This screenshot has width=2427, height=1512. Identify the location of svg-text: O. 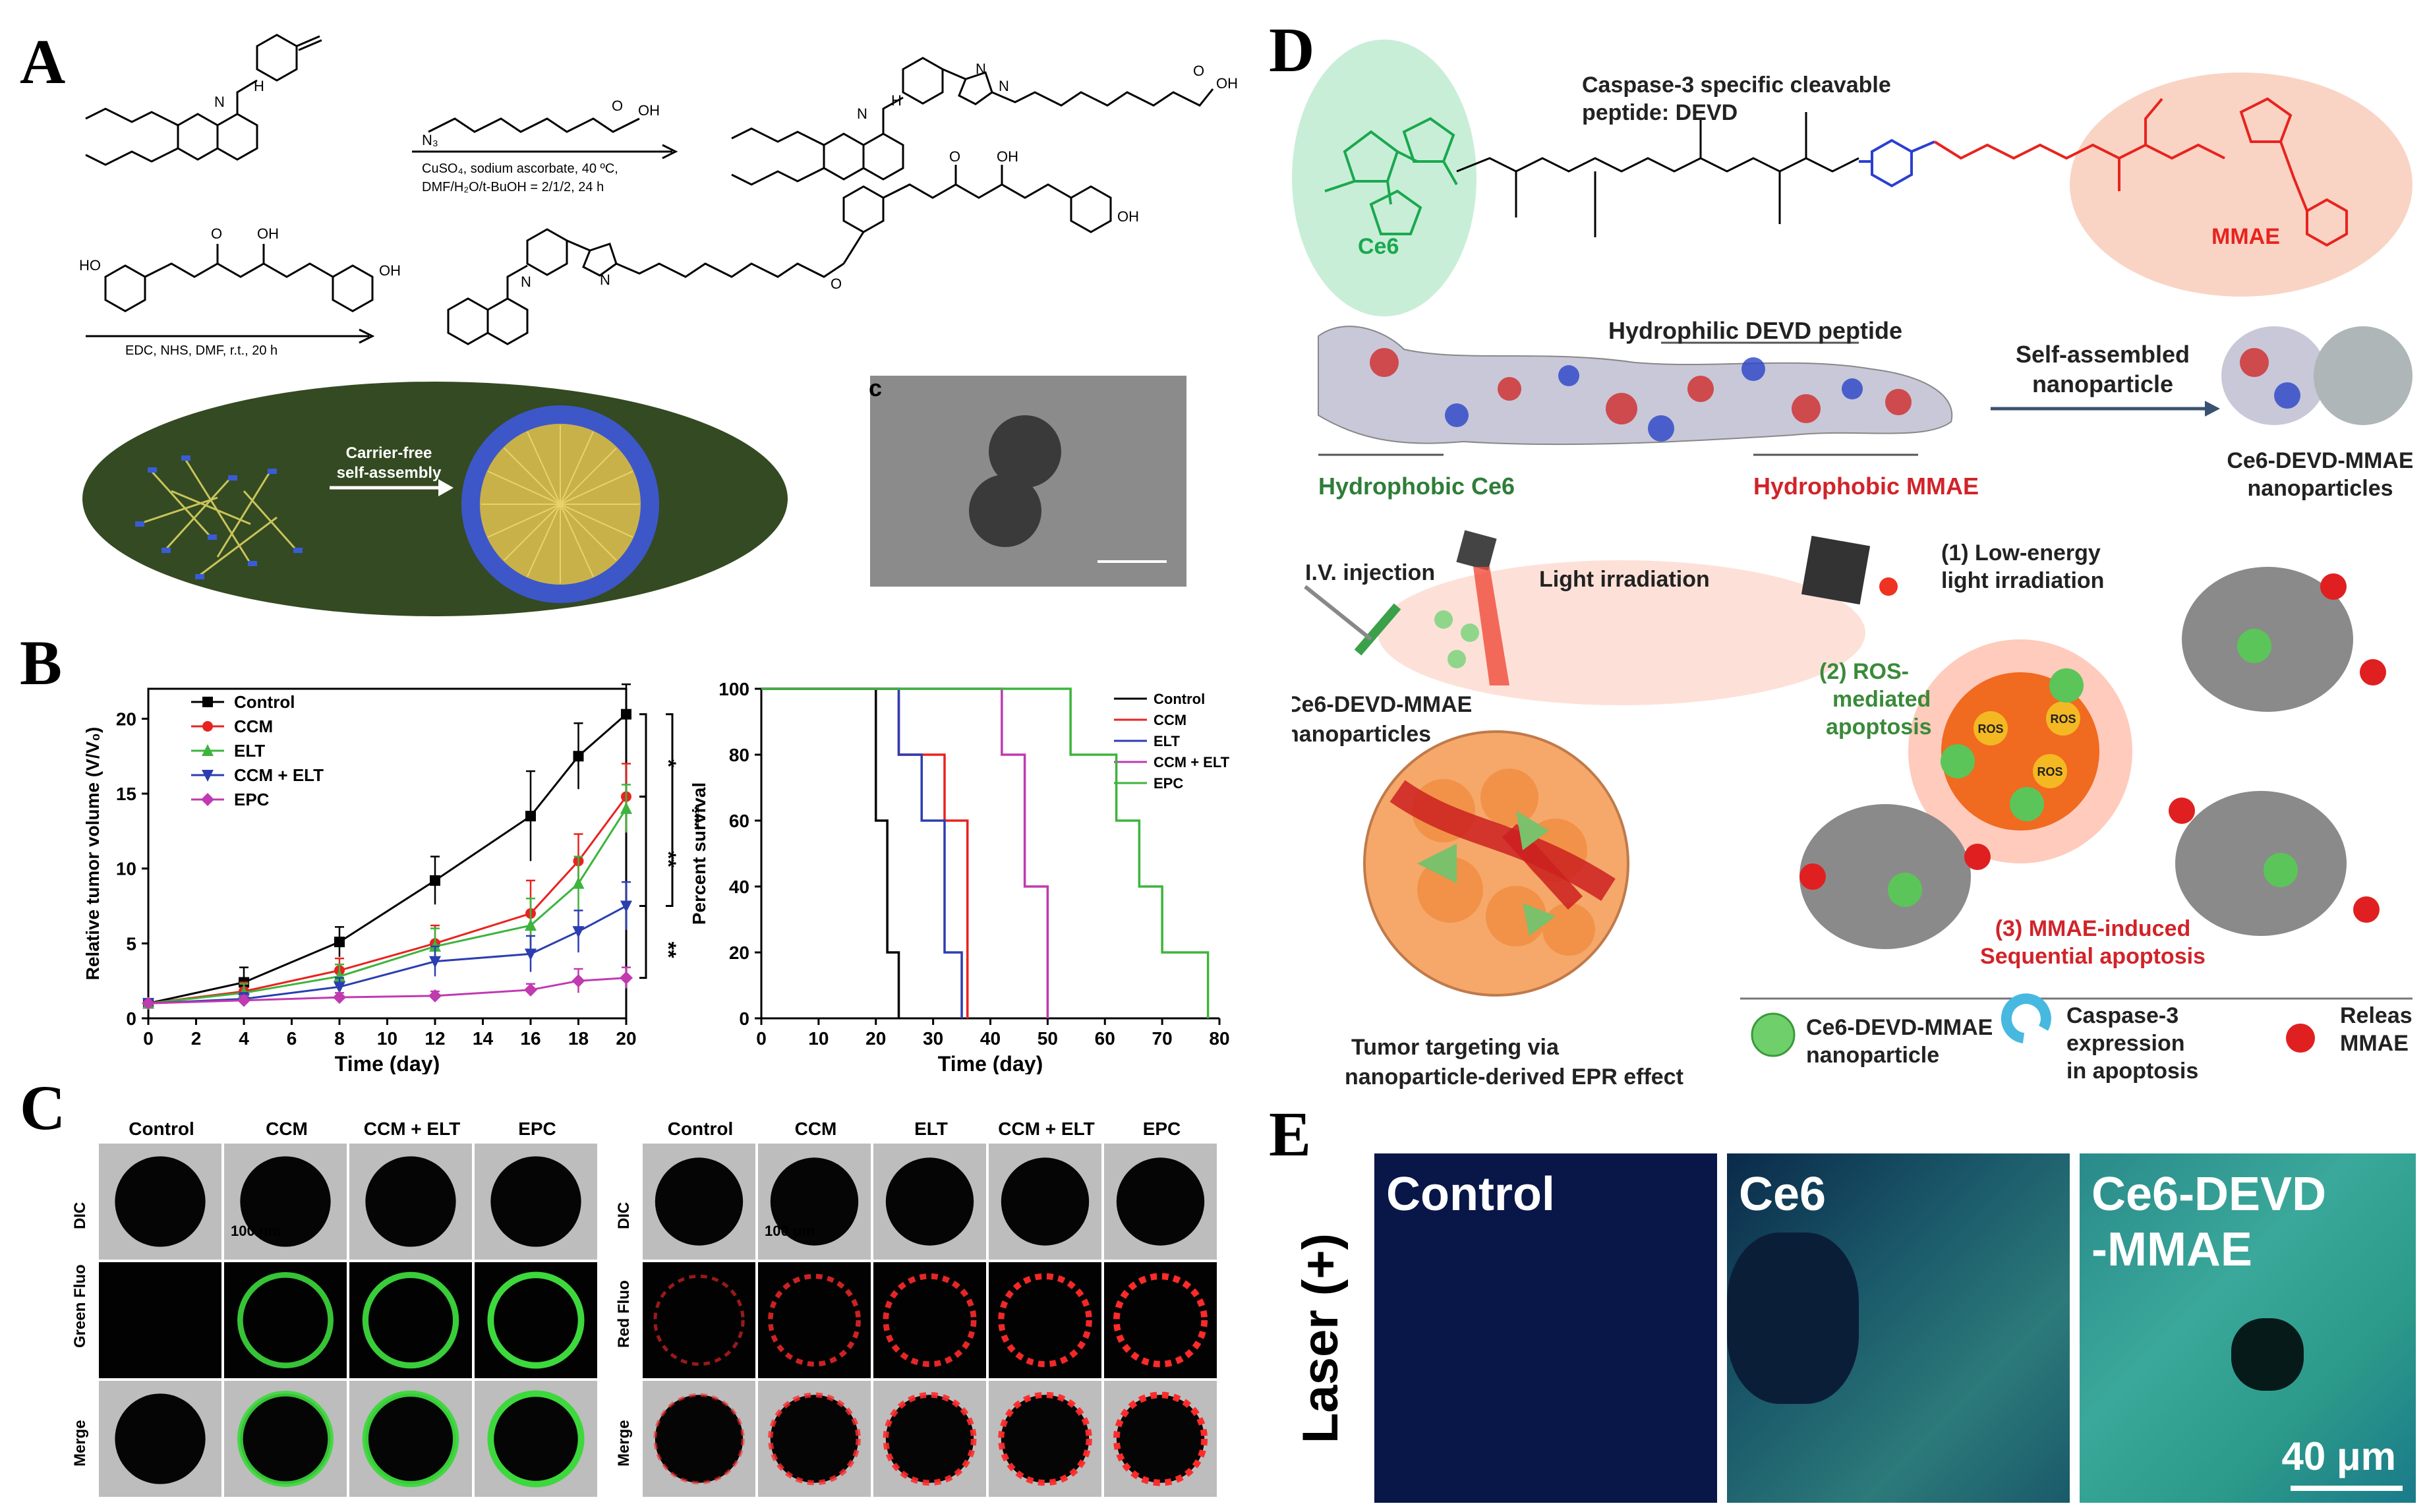
(618, 106).